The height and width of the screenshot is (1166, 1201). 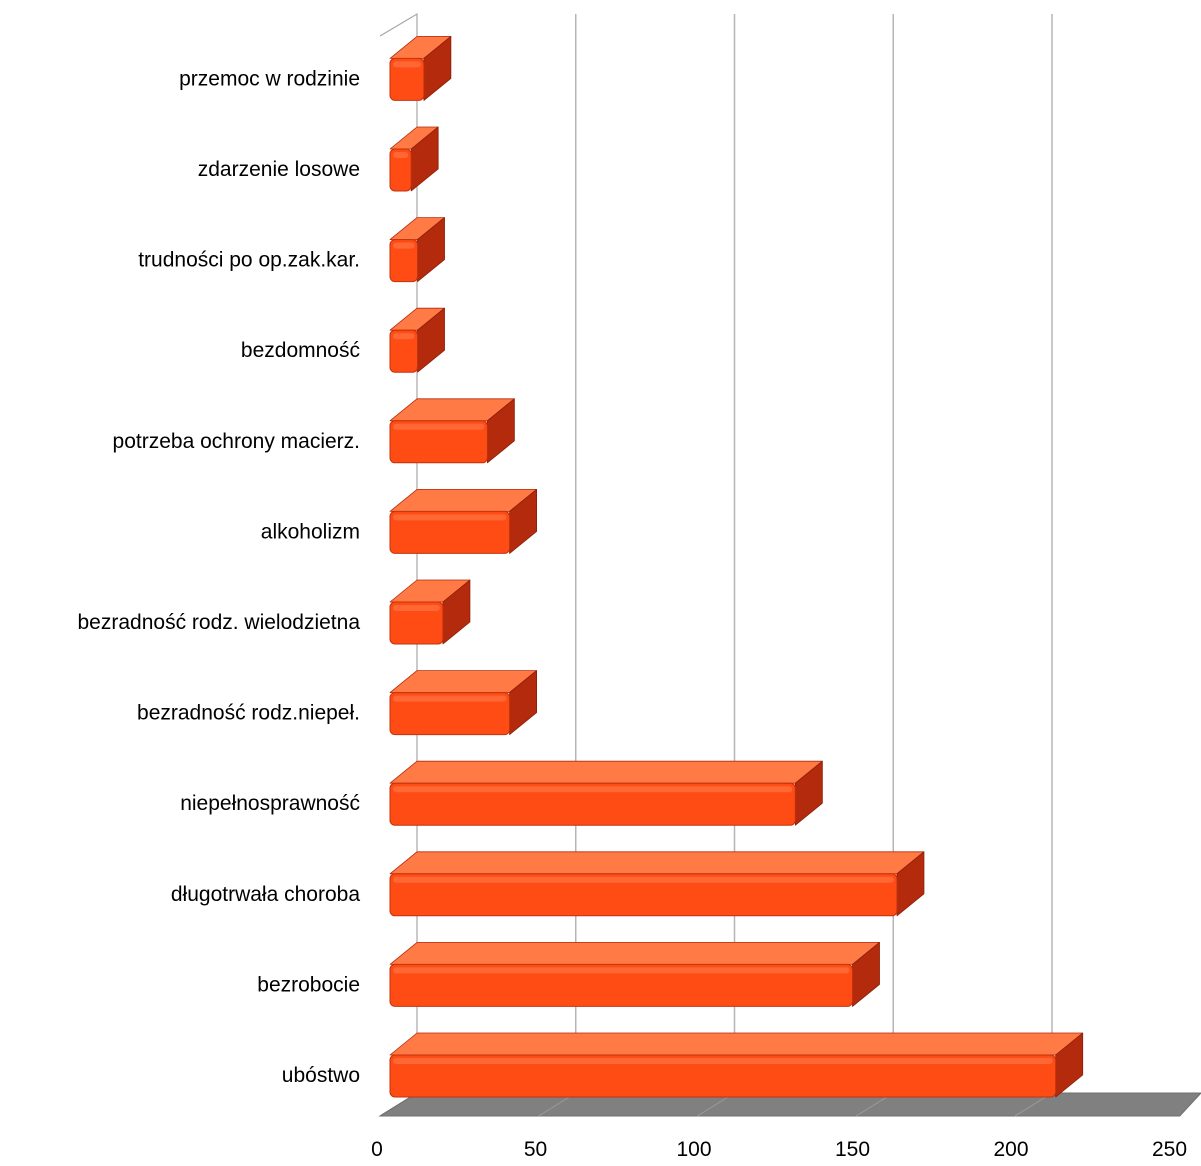 I want to click on x-tick-label: 0, so click(x=377, y=1149).